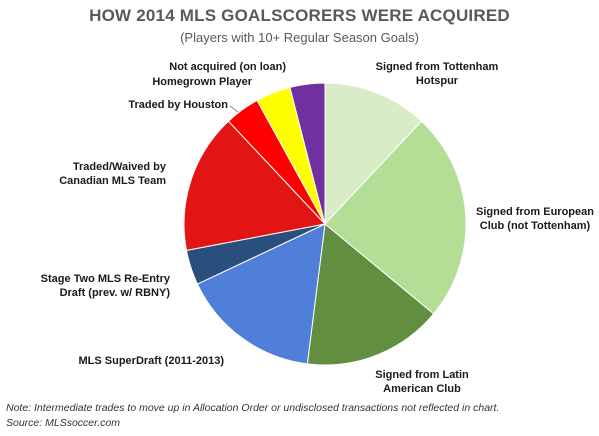  What do you see at coordinates (108, 174) in the screenshot?
I see `label-canadian: Traded/Waived by Canadian MLS Team` at bounding box center [108, 174].